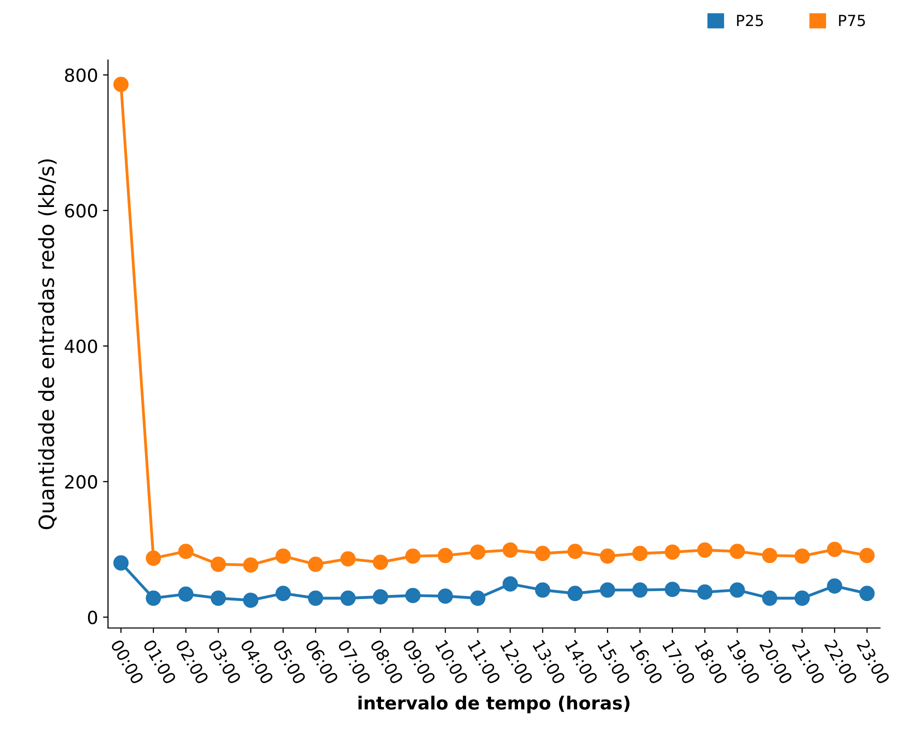 The image size is (906, 740). Describe the element at coordinates (494, 705) in the screenshot. I see `x-axis-title: intervalo de tempo (horas)` at that location.